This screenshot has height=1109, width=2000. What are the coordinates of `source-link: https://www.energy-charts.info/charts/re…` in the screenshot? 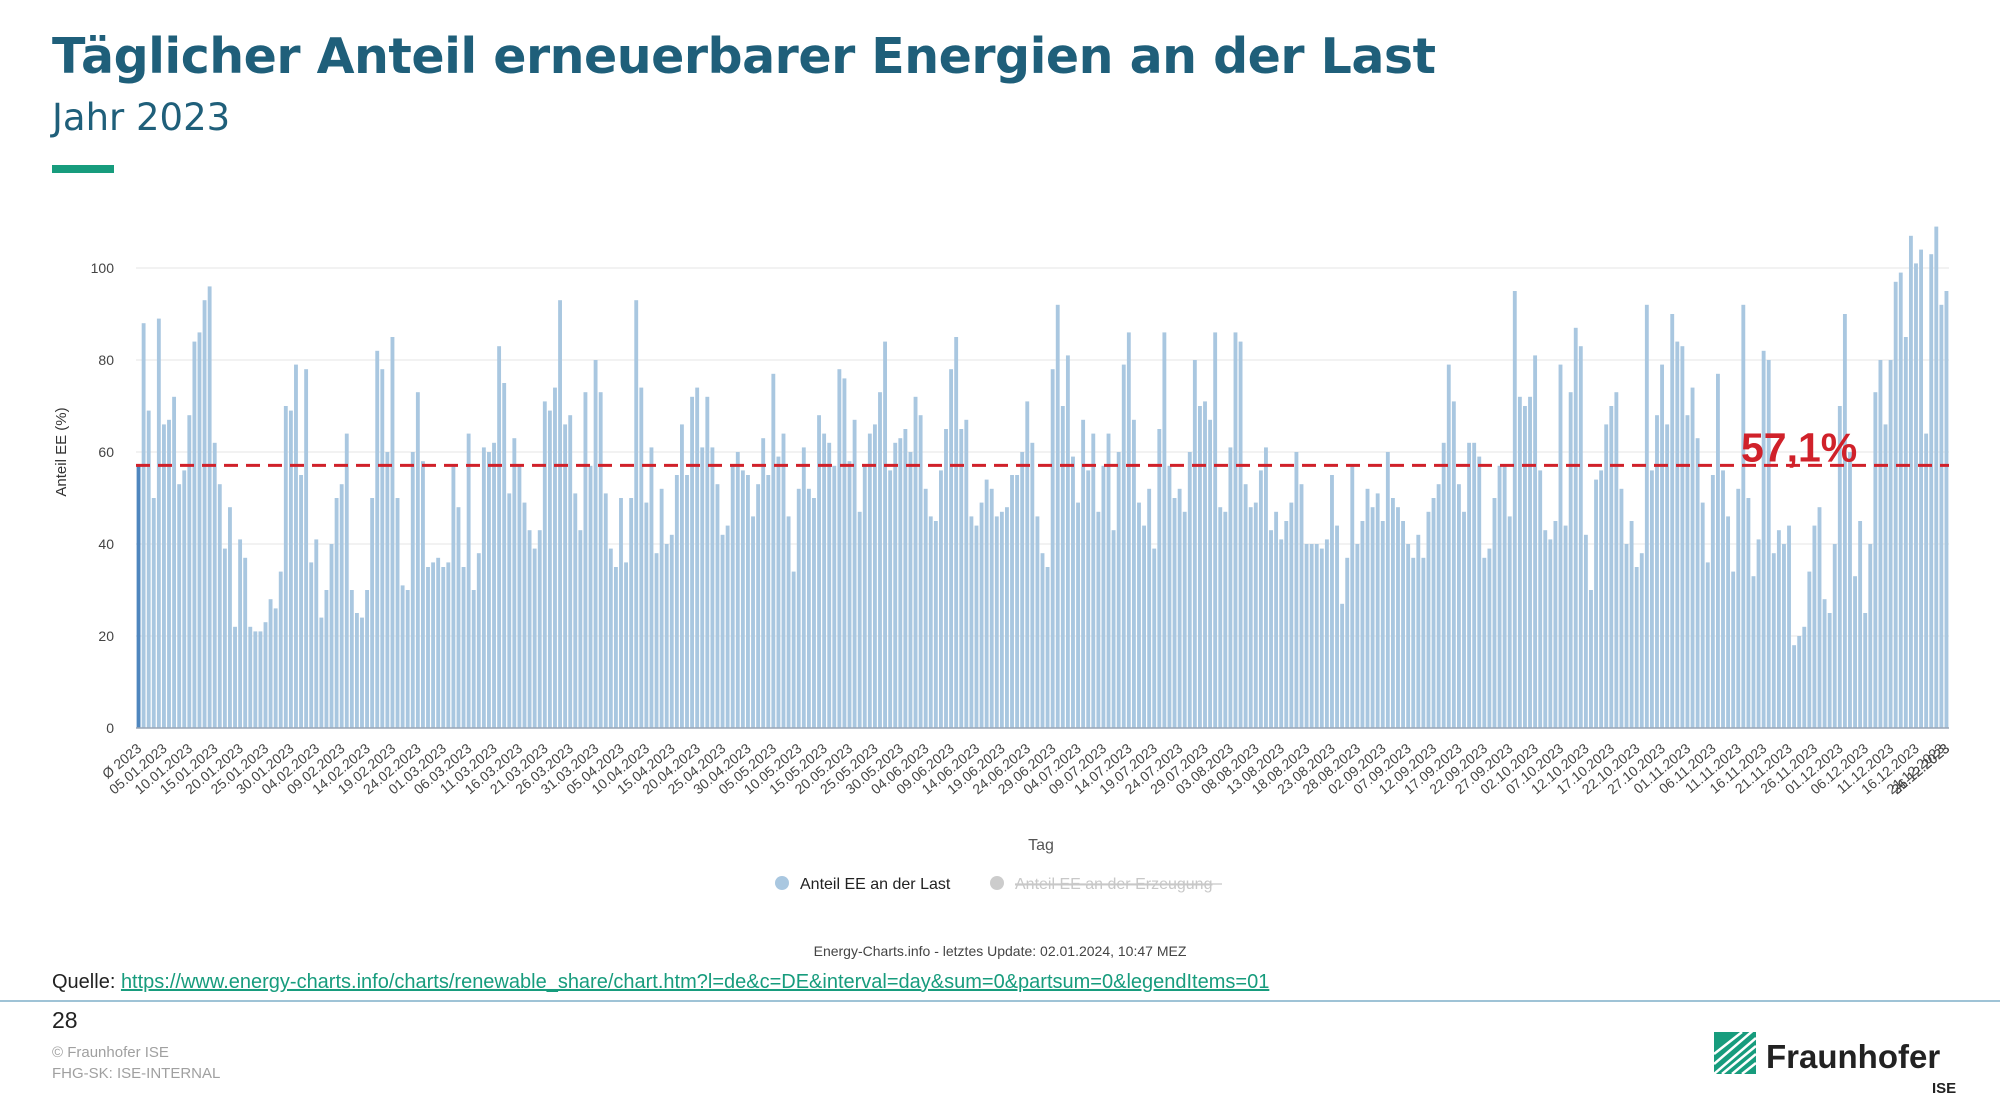 It's located at (695, 982).